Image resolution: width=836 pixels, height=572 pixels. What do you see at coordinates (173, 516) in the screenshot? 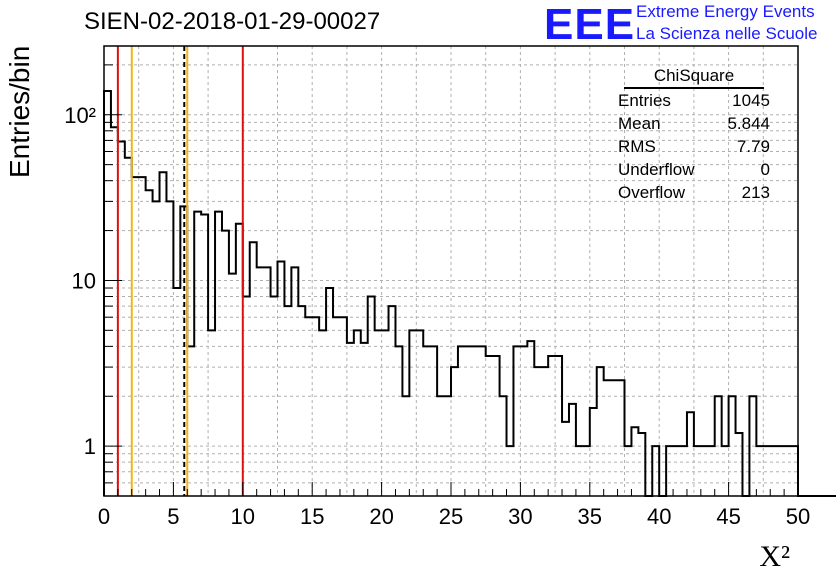
I see `x-tick-label: 5` at bounding box center [173, 516].